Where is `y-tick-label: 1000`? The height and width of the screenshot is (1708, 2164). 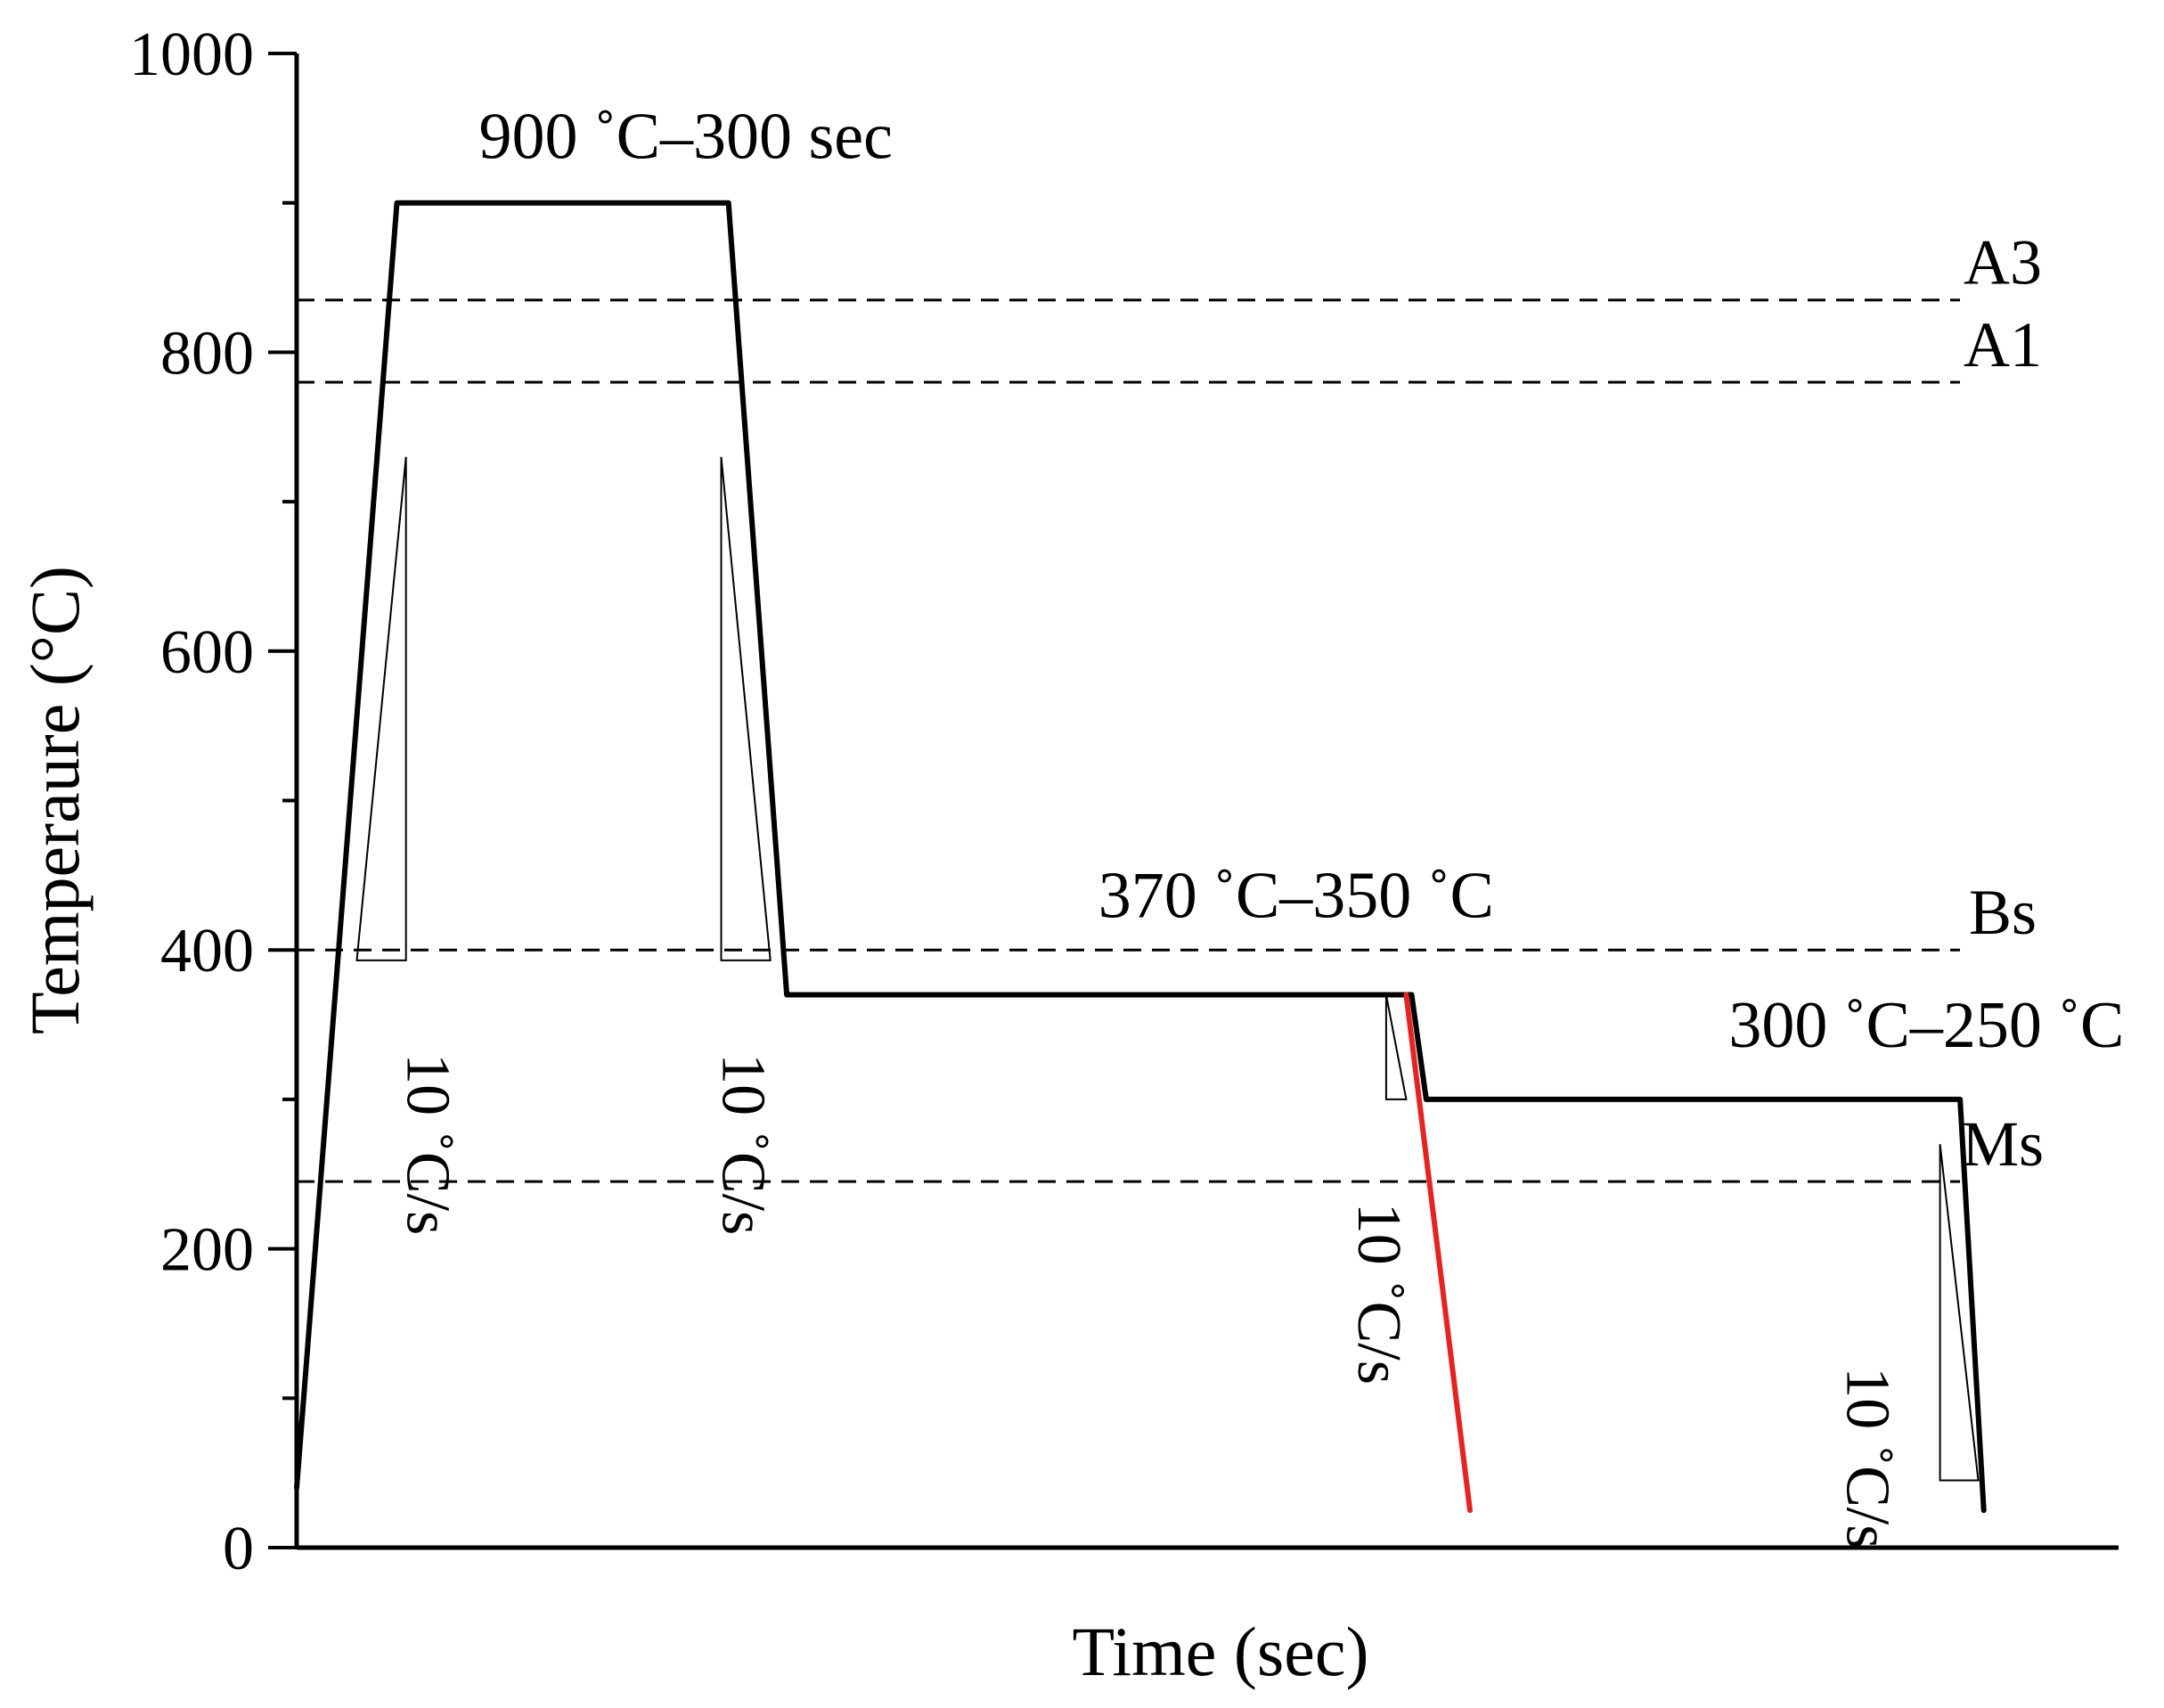 y-tick-label: 1000 is located at coordinates (191, 54).